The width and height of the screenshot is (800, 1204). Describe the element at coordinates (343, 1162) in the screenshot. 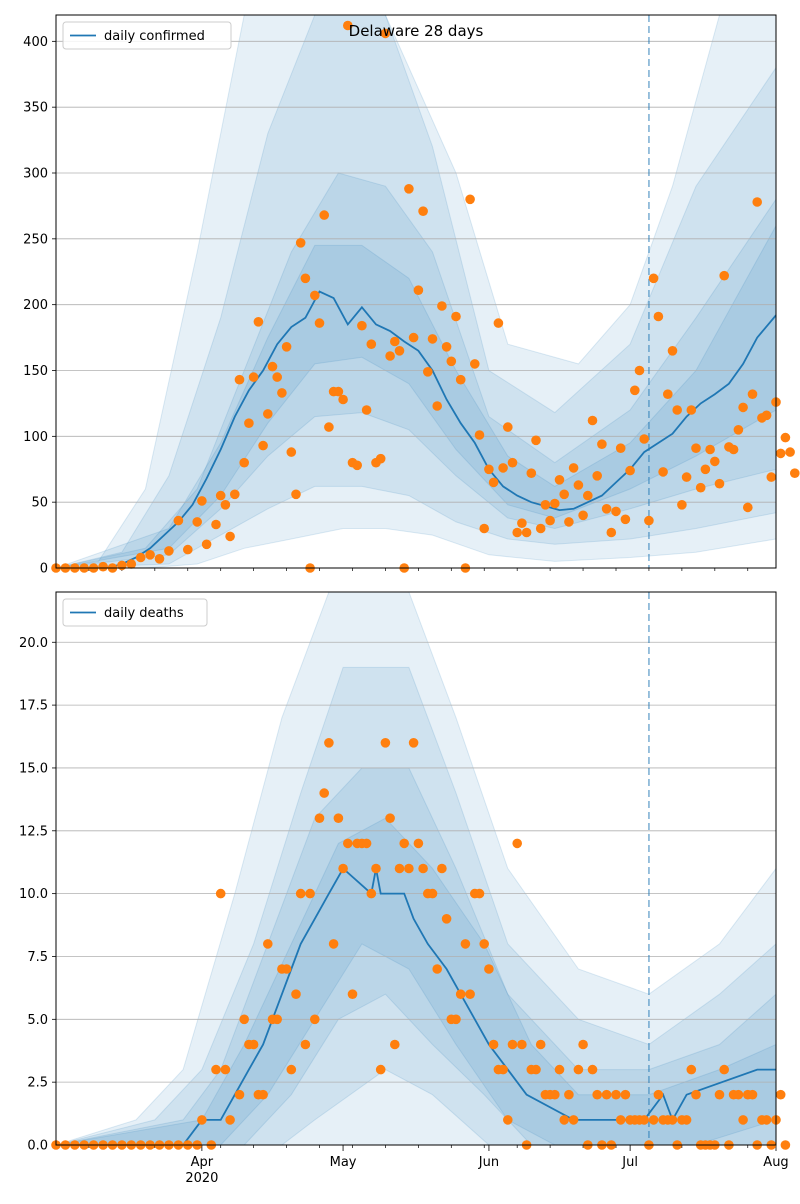

I see `x-tick-label: May` at that location.